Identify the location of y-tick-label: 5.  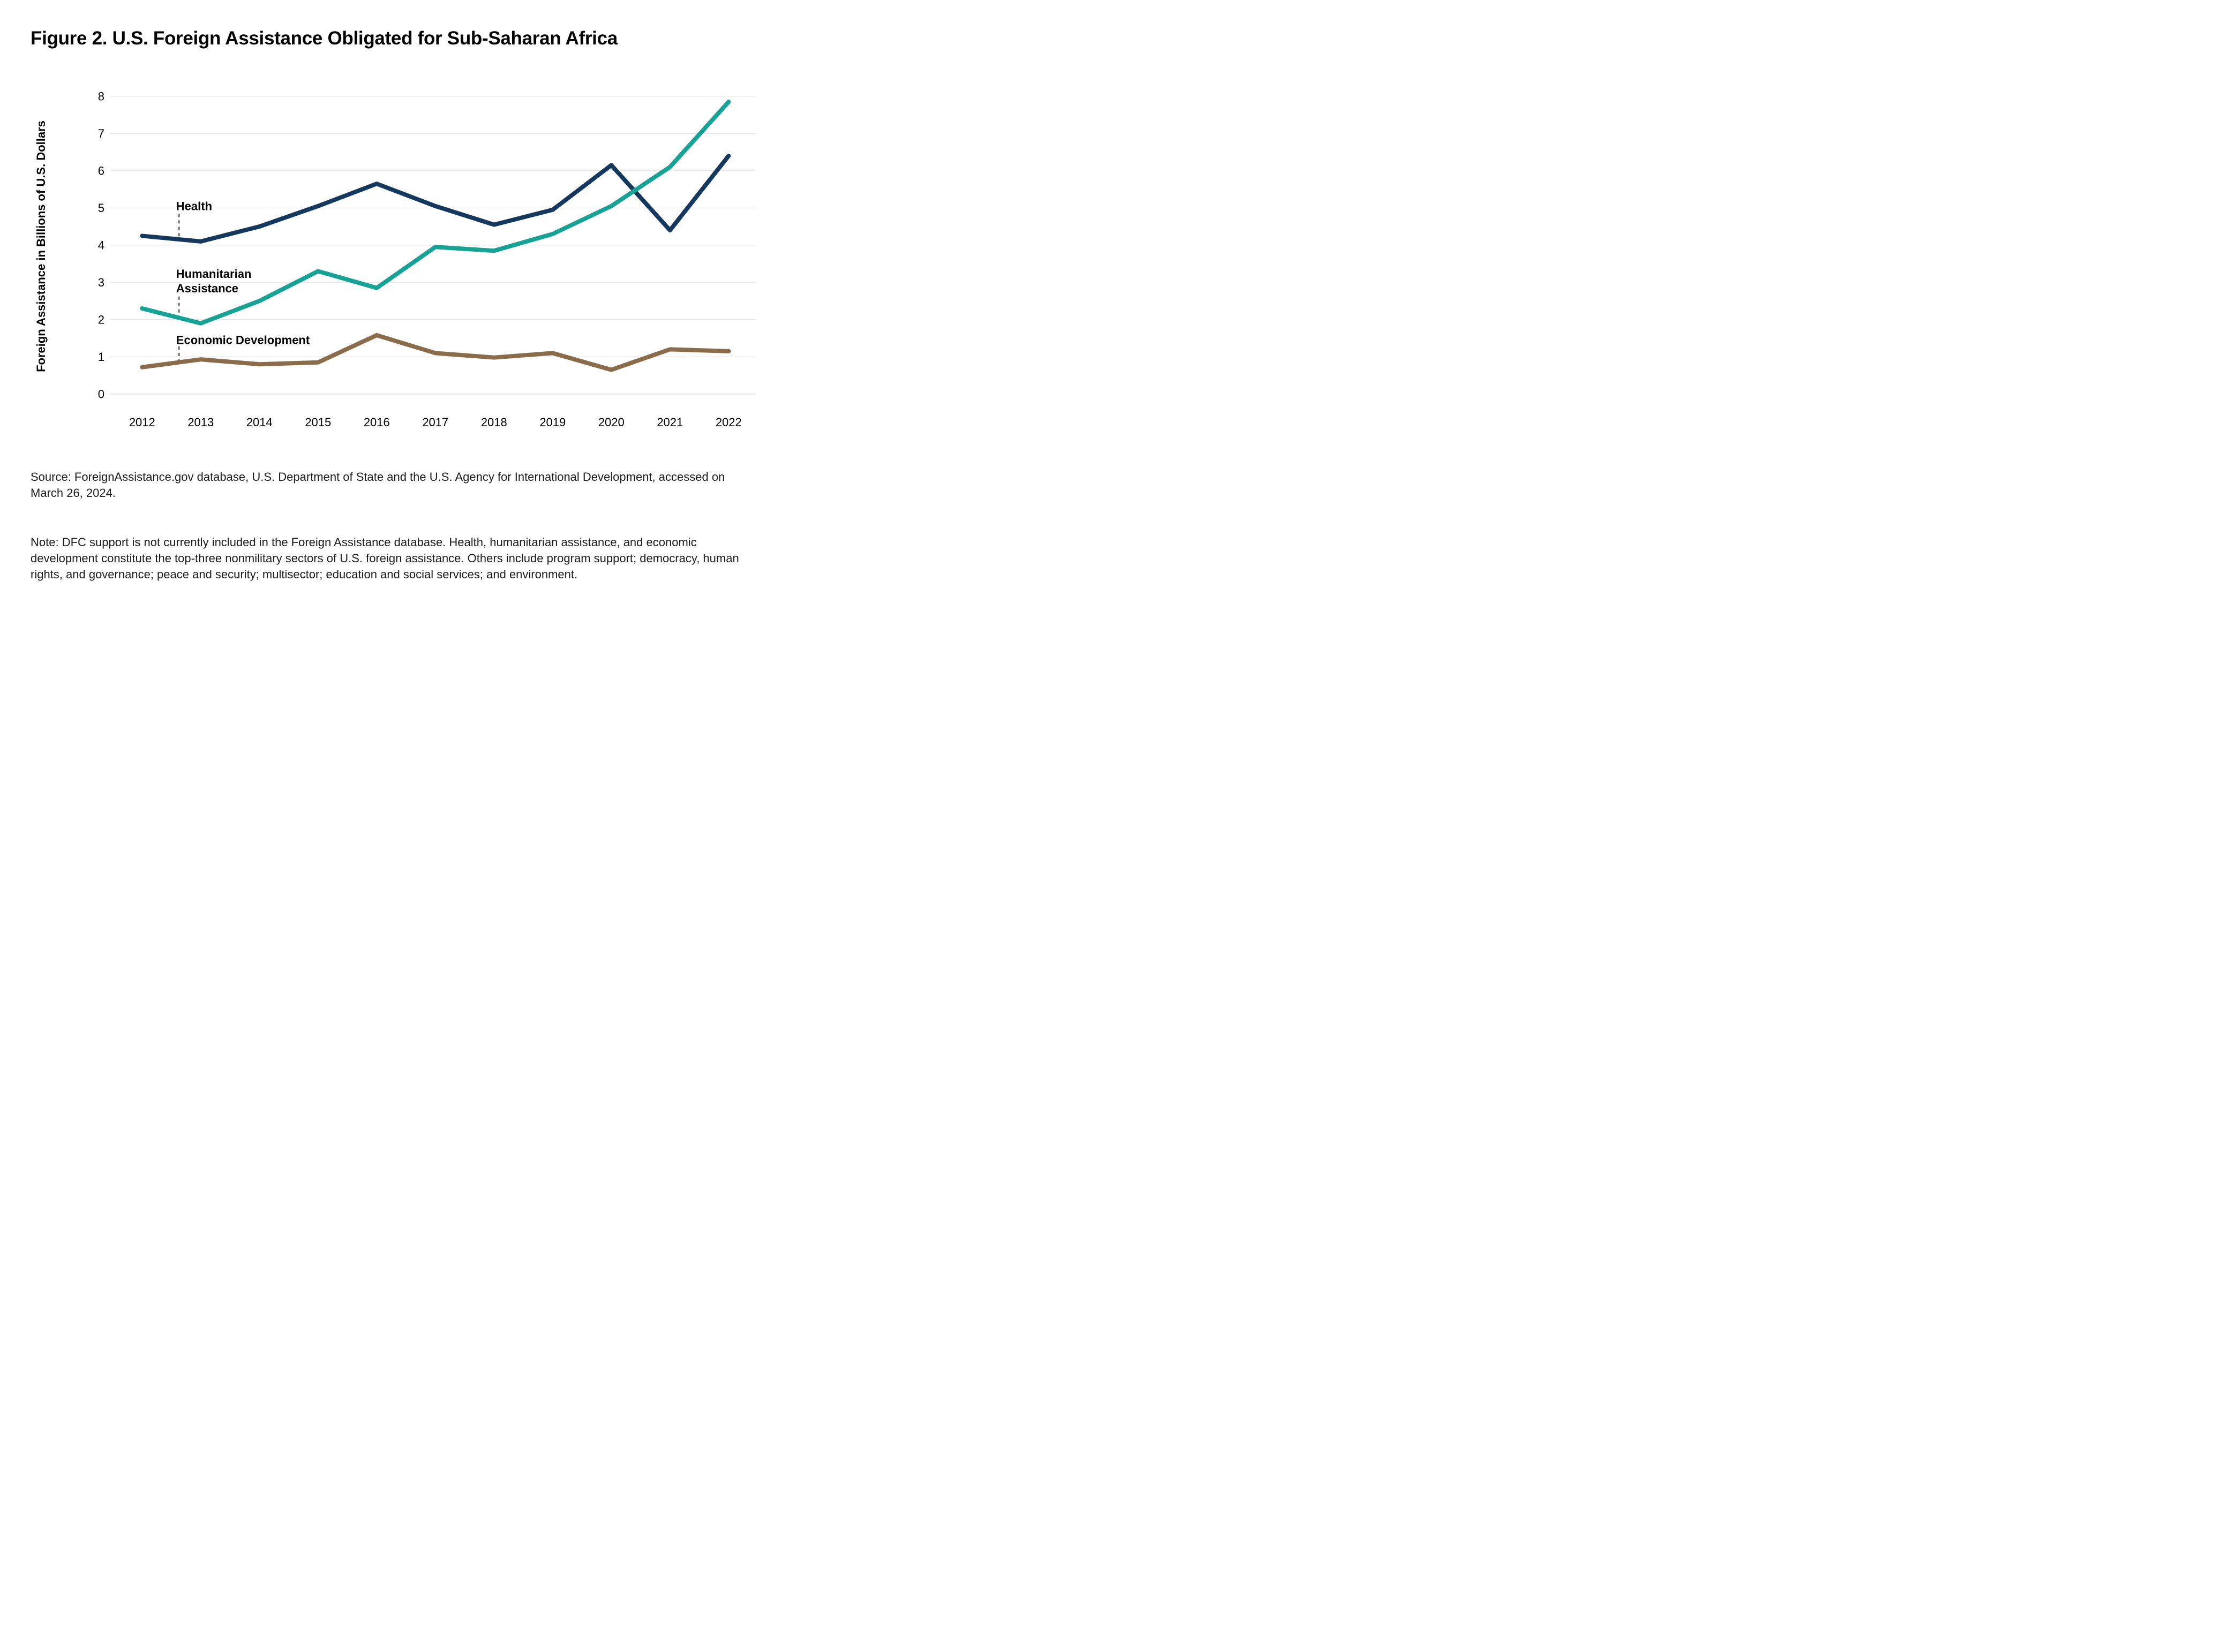
(101, 208).